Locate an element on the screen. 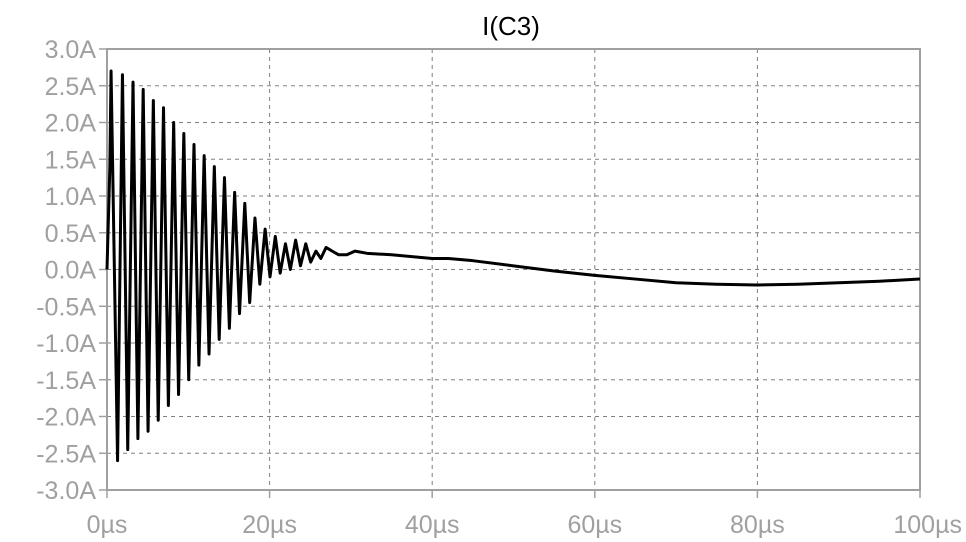 The width and height of the screenshot is (966, 542). x-tick-label: 40µs is located at coordinates (432, 525).